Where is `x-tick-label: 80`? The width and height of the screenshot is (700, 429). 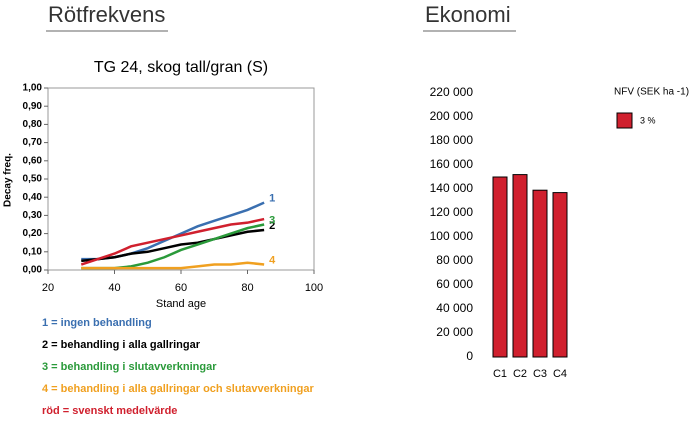 x-tick-label: 80 is located at coordinates (247, 288).